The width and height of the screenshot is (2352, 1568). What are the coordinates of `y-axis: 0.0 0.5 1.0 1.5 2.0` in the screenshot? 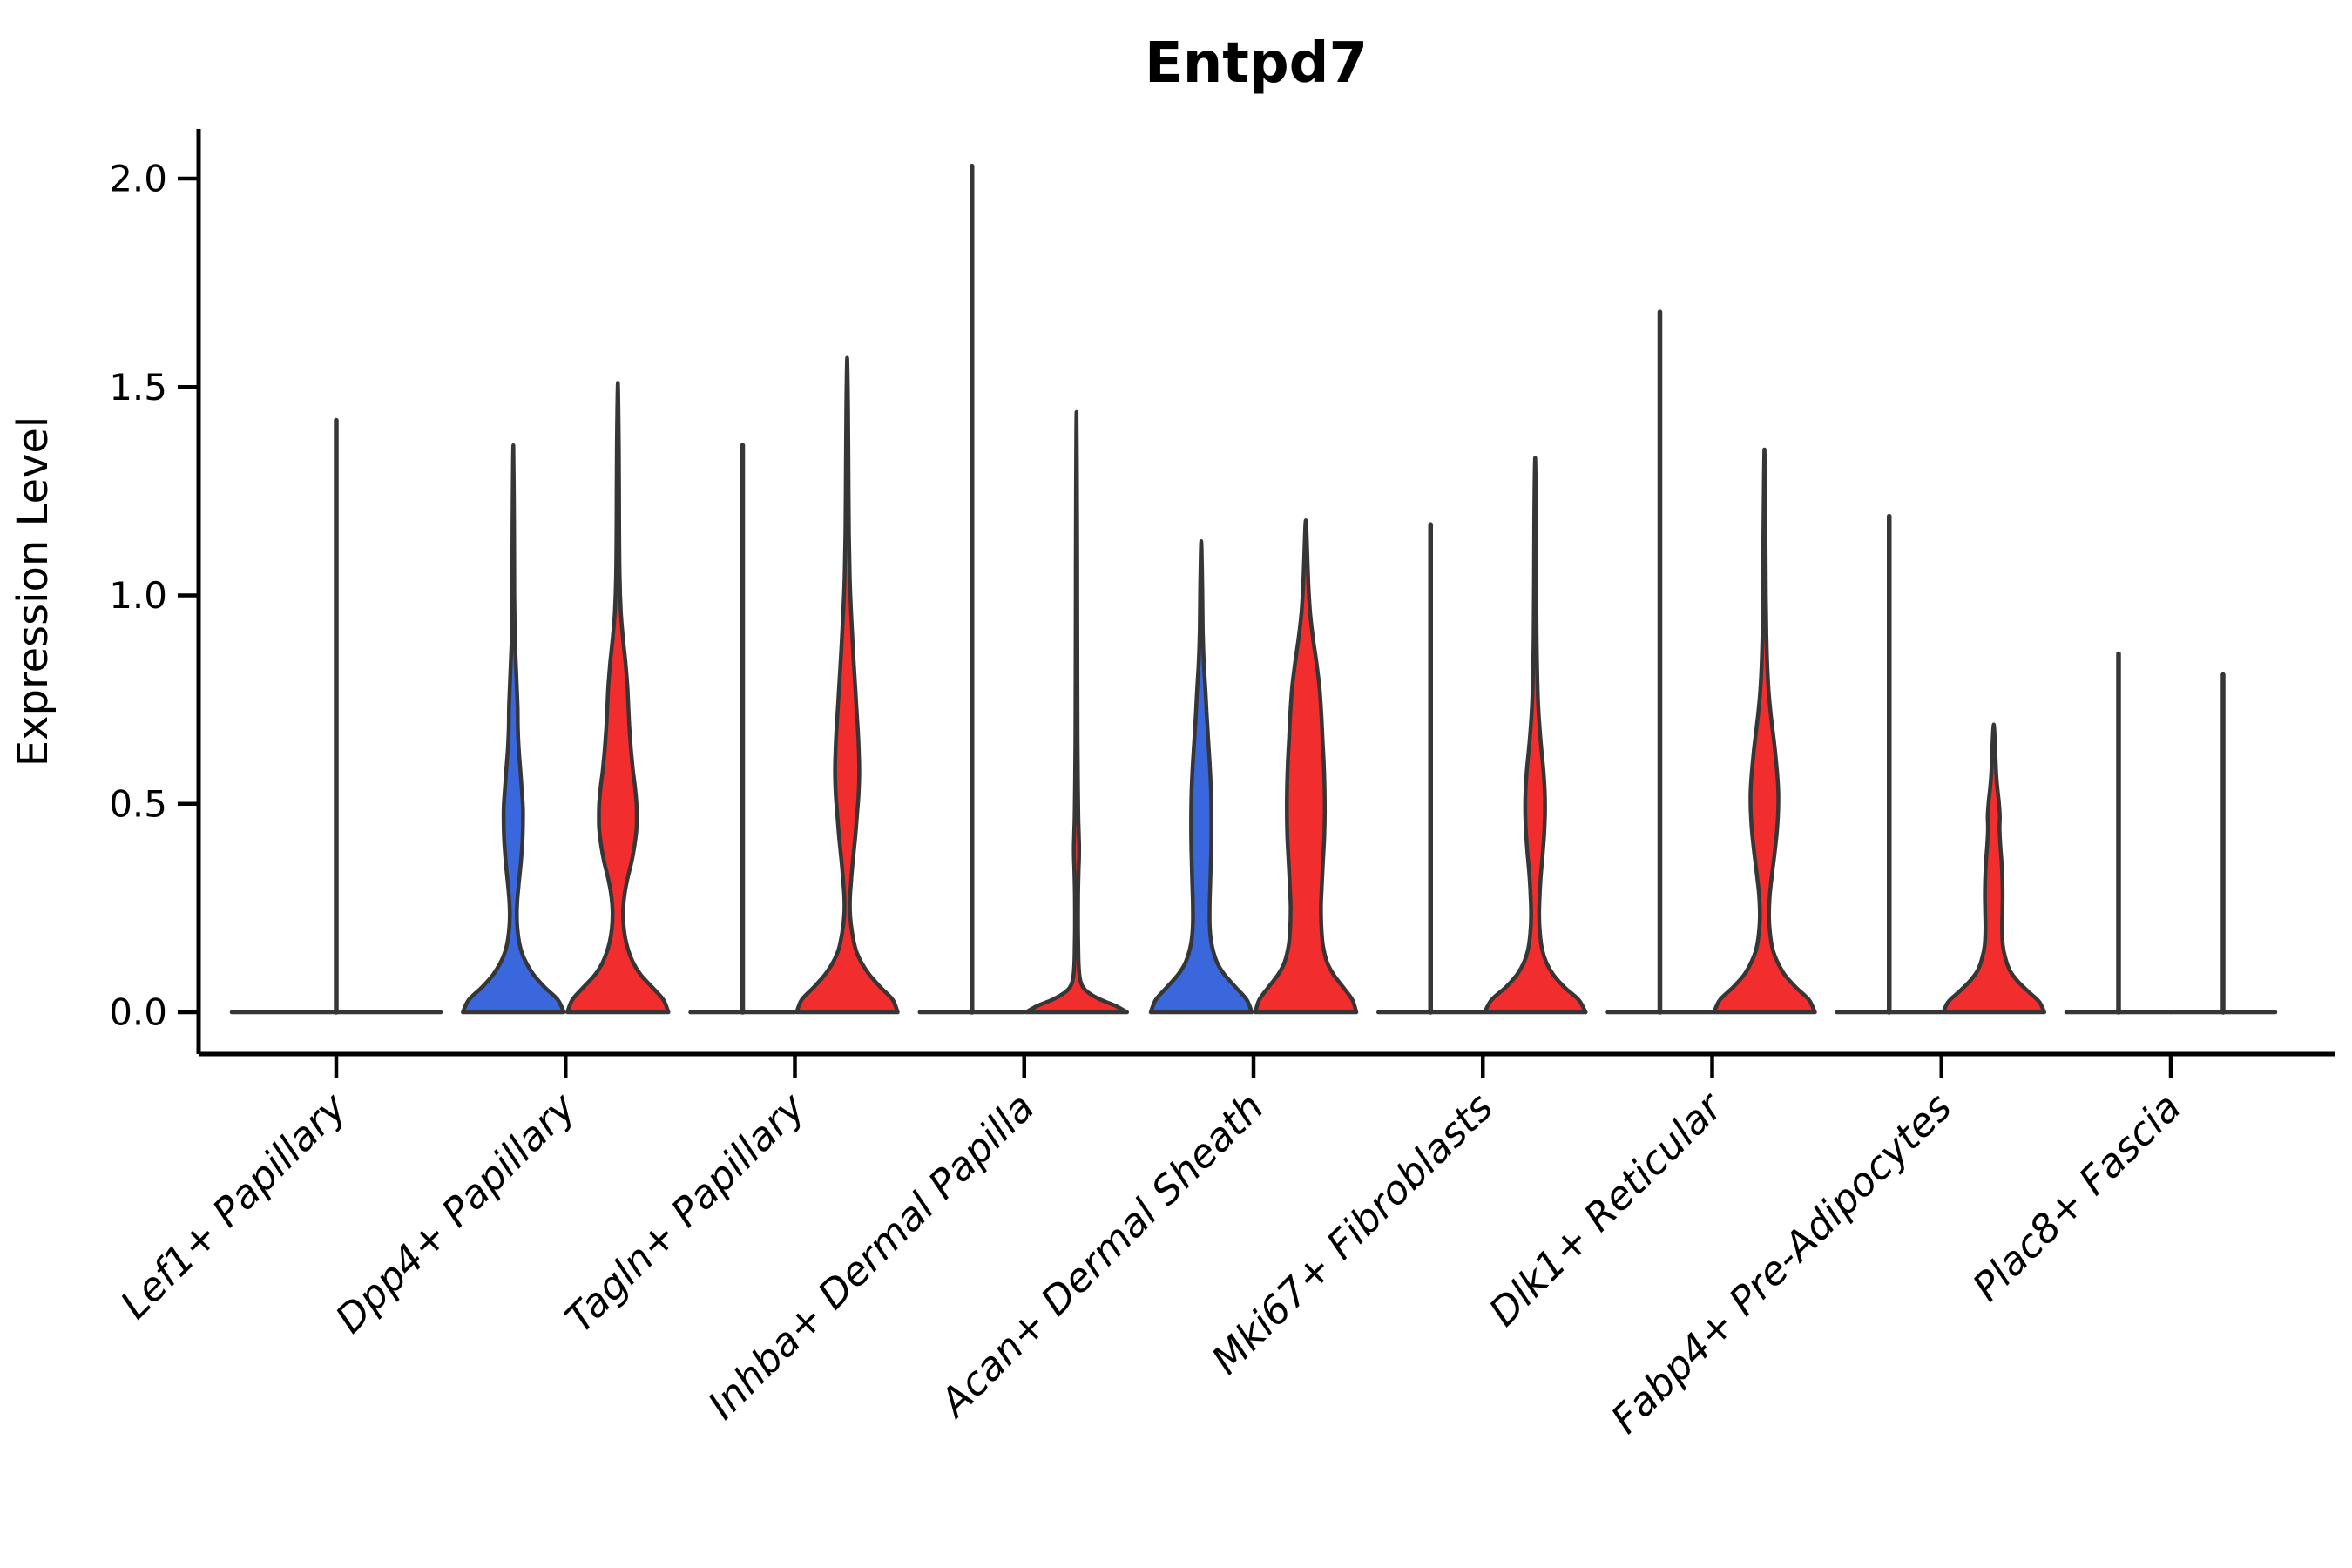 It's located at (154, 596).